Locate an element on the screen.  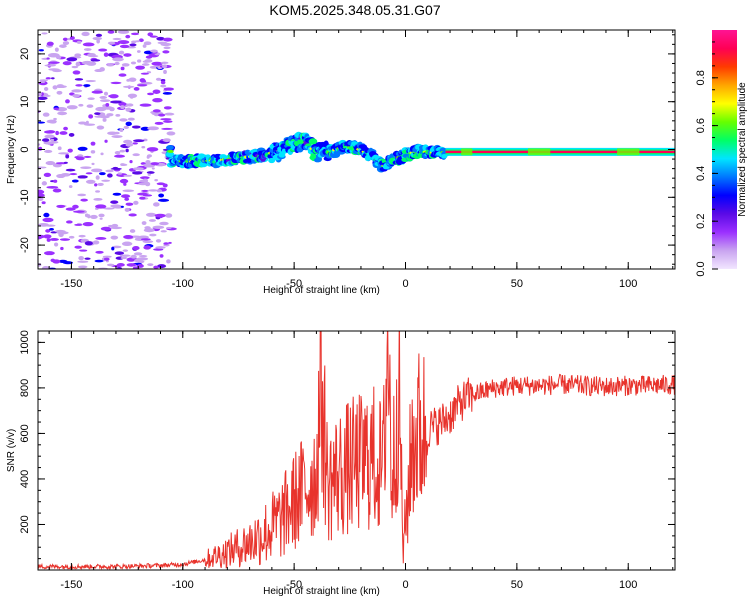
spectrogram-x-label: Height of straight line (km) is located at coordinates (321, 290).